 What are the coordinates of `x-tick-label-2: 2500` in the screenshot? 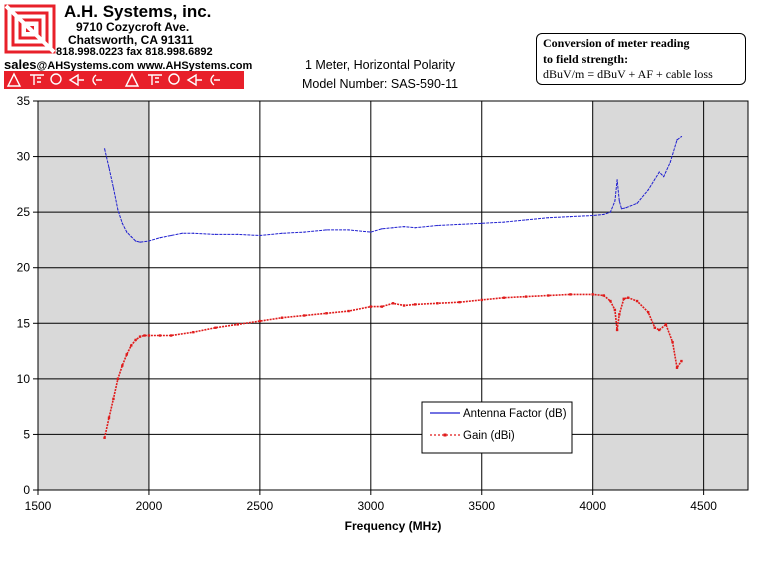 It's located at (260, 506).